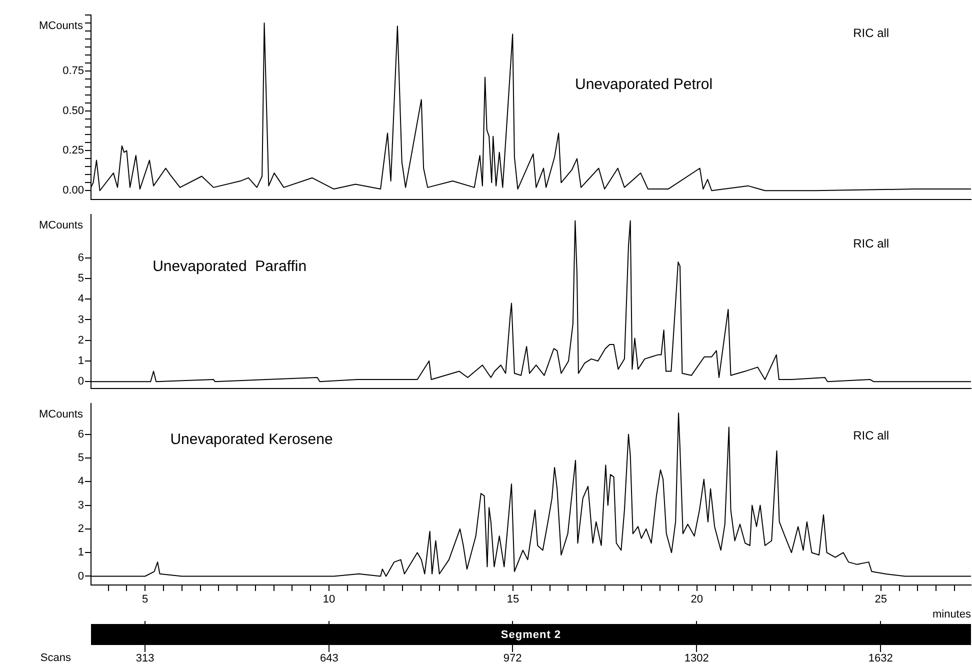 The height and width of the screenshot is (665, 972). I want to click on x2-tick-label: 972, so click(512, 658).